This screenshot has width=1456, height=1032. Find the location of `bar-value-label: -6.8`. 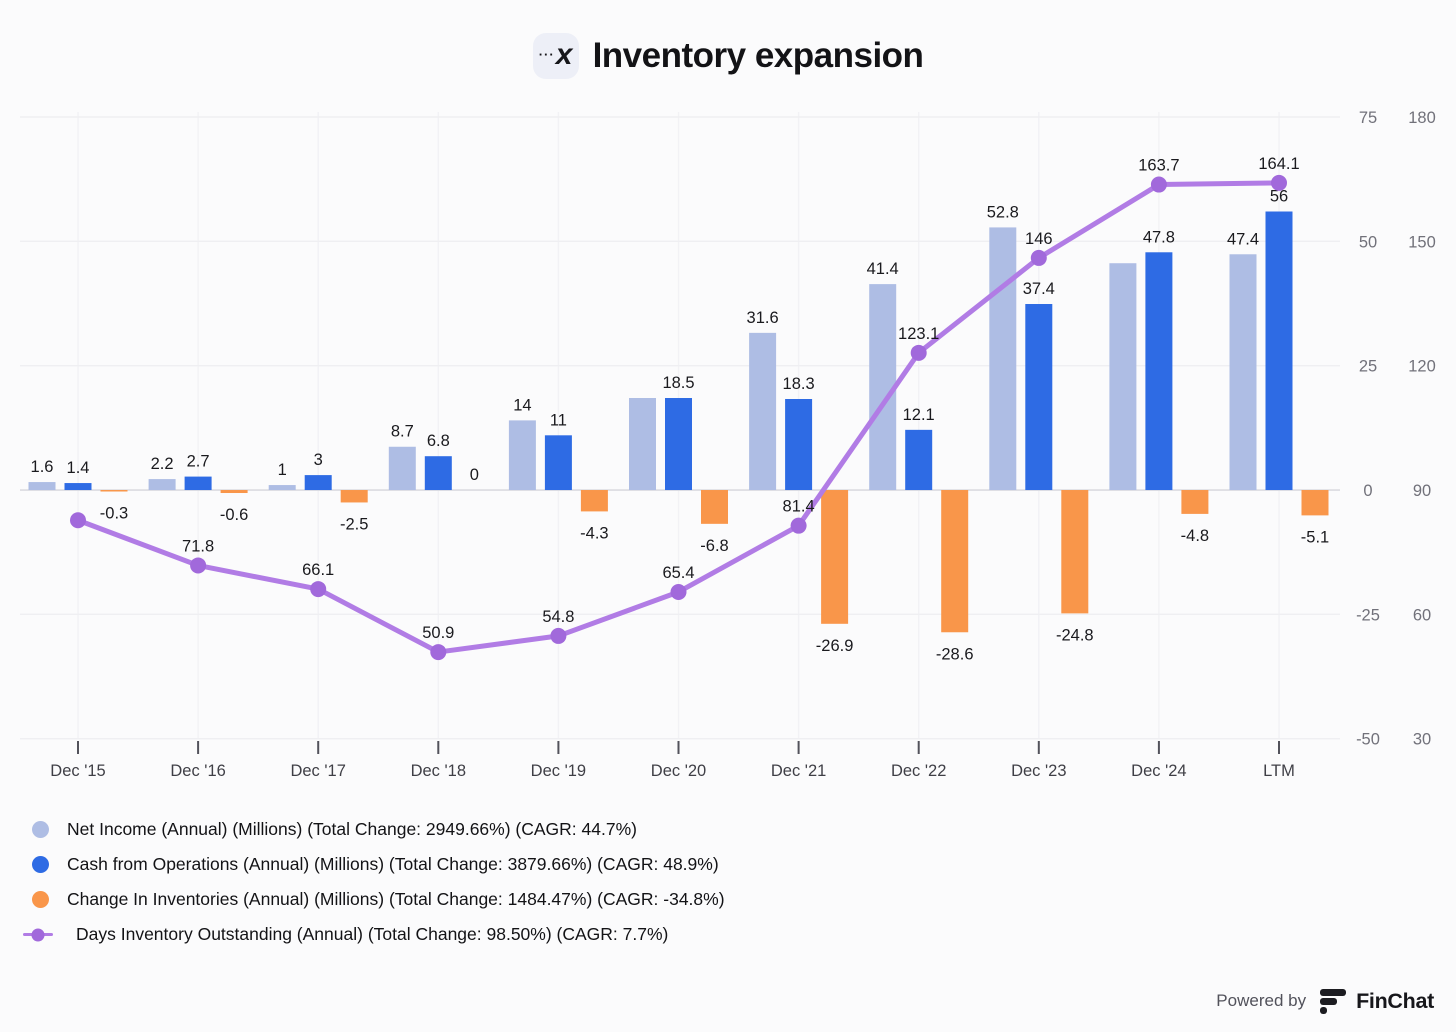

bar-value-label: -6.8 is located at coordinates (714, 546).